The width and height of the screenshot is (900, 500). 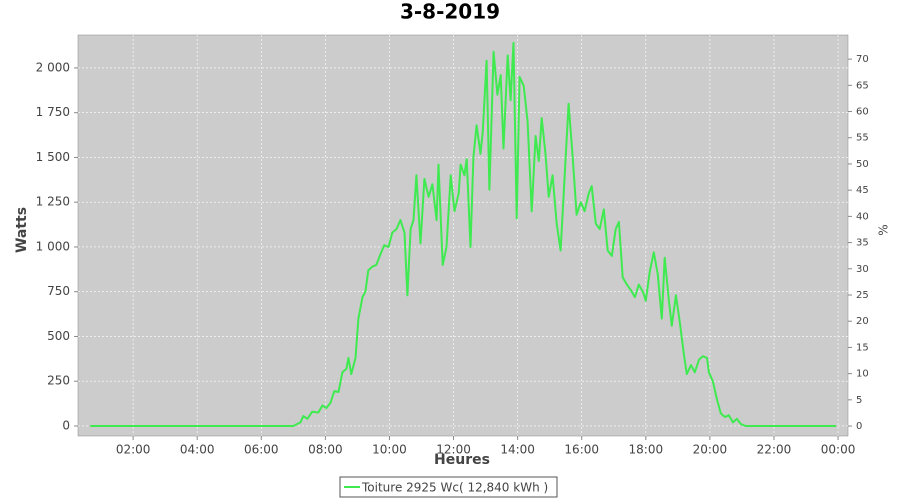 I want to click on y-axis-label: Watts, so click(x=22, y=230).